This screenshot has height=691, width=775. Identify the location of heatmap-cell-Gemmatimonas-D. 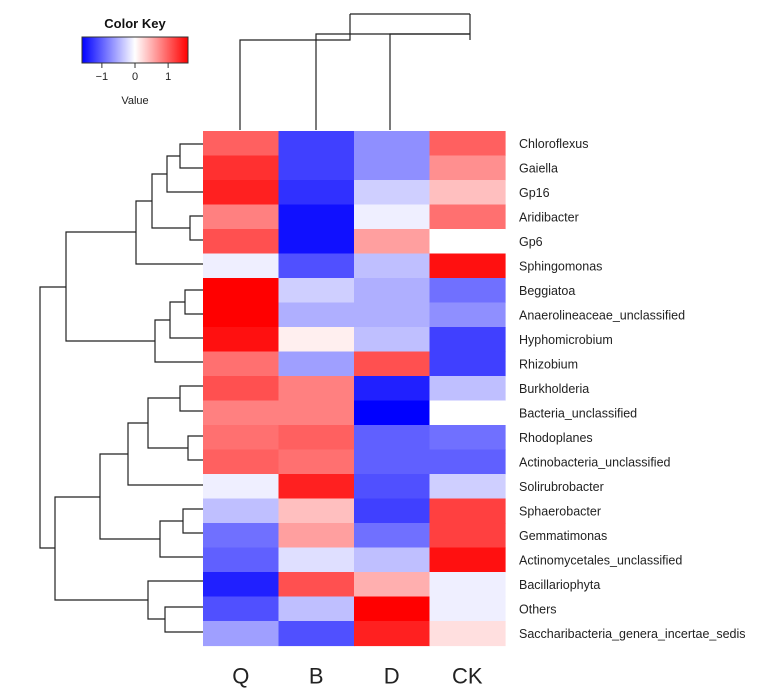
(392, 536).